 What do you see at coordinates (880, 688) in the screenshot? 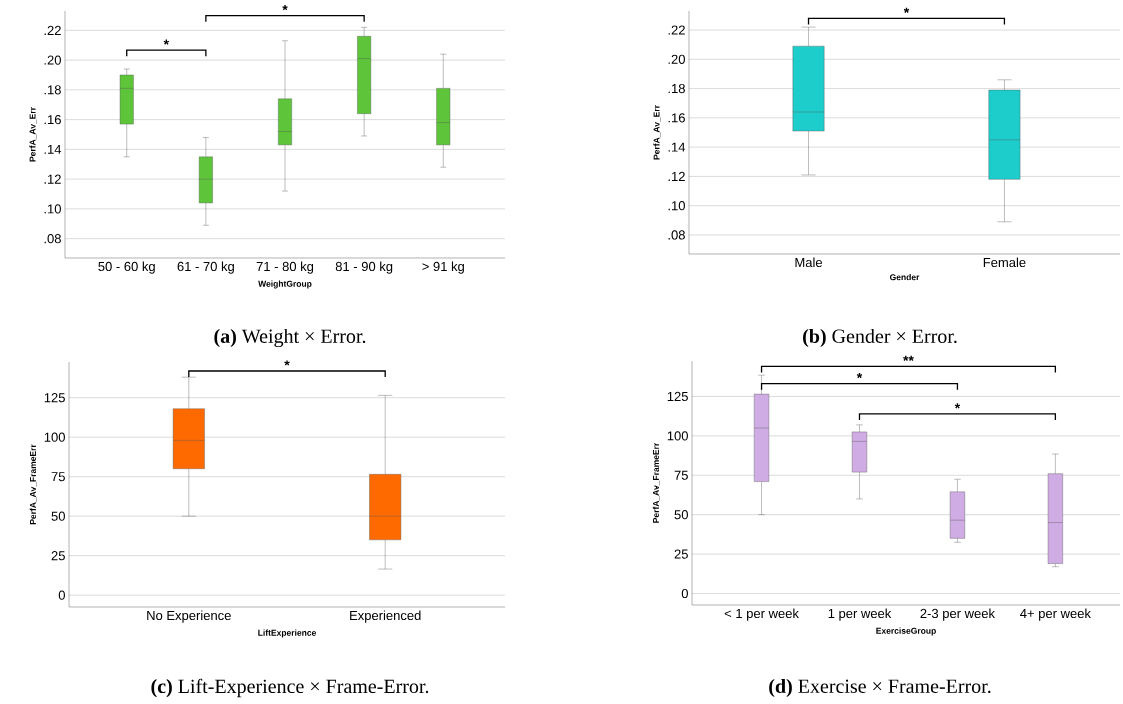
I see `text: (d) Exercise × Frame-Error.` at bounding box center [880, 688].